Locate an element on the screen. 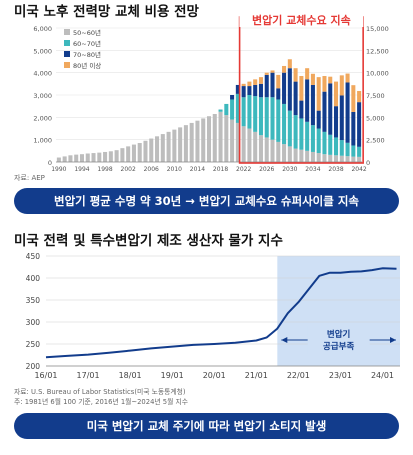 The height and width of the screenshot is (455, 413). chart1-ytick-label: 5,000 is located at coordinates (42, 51).